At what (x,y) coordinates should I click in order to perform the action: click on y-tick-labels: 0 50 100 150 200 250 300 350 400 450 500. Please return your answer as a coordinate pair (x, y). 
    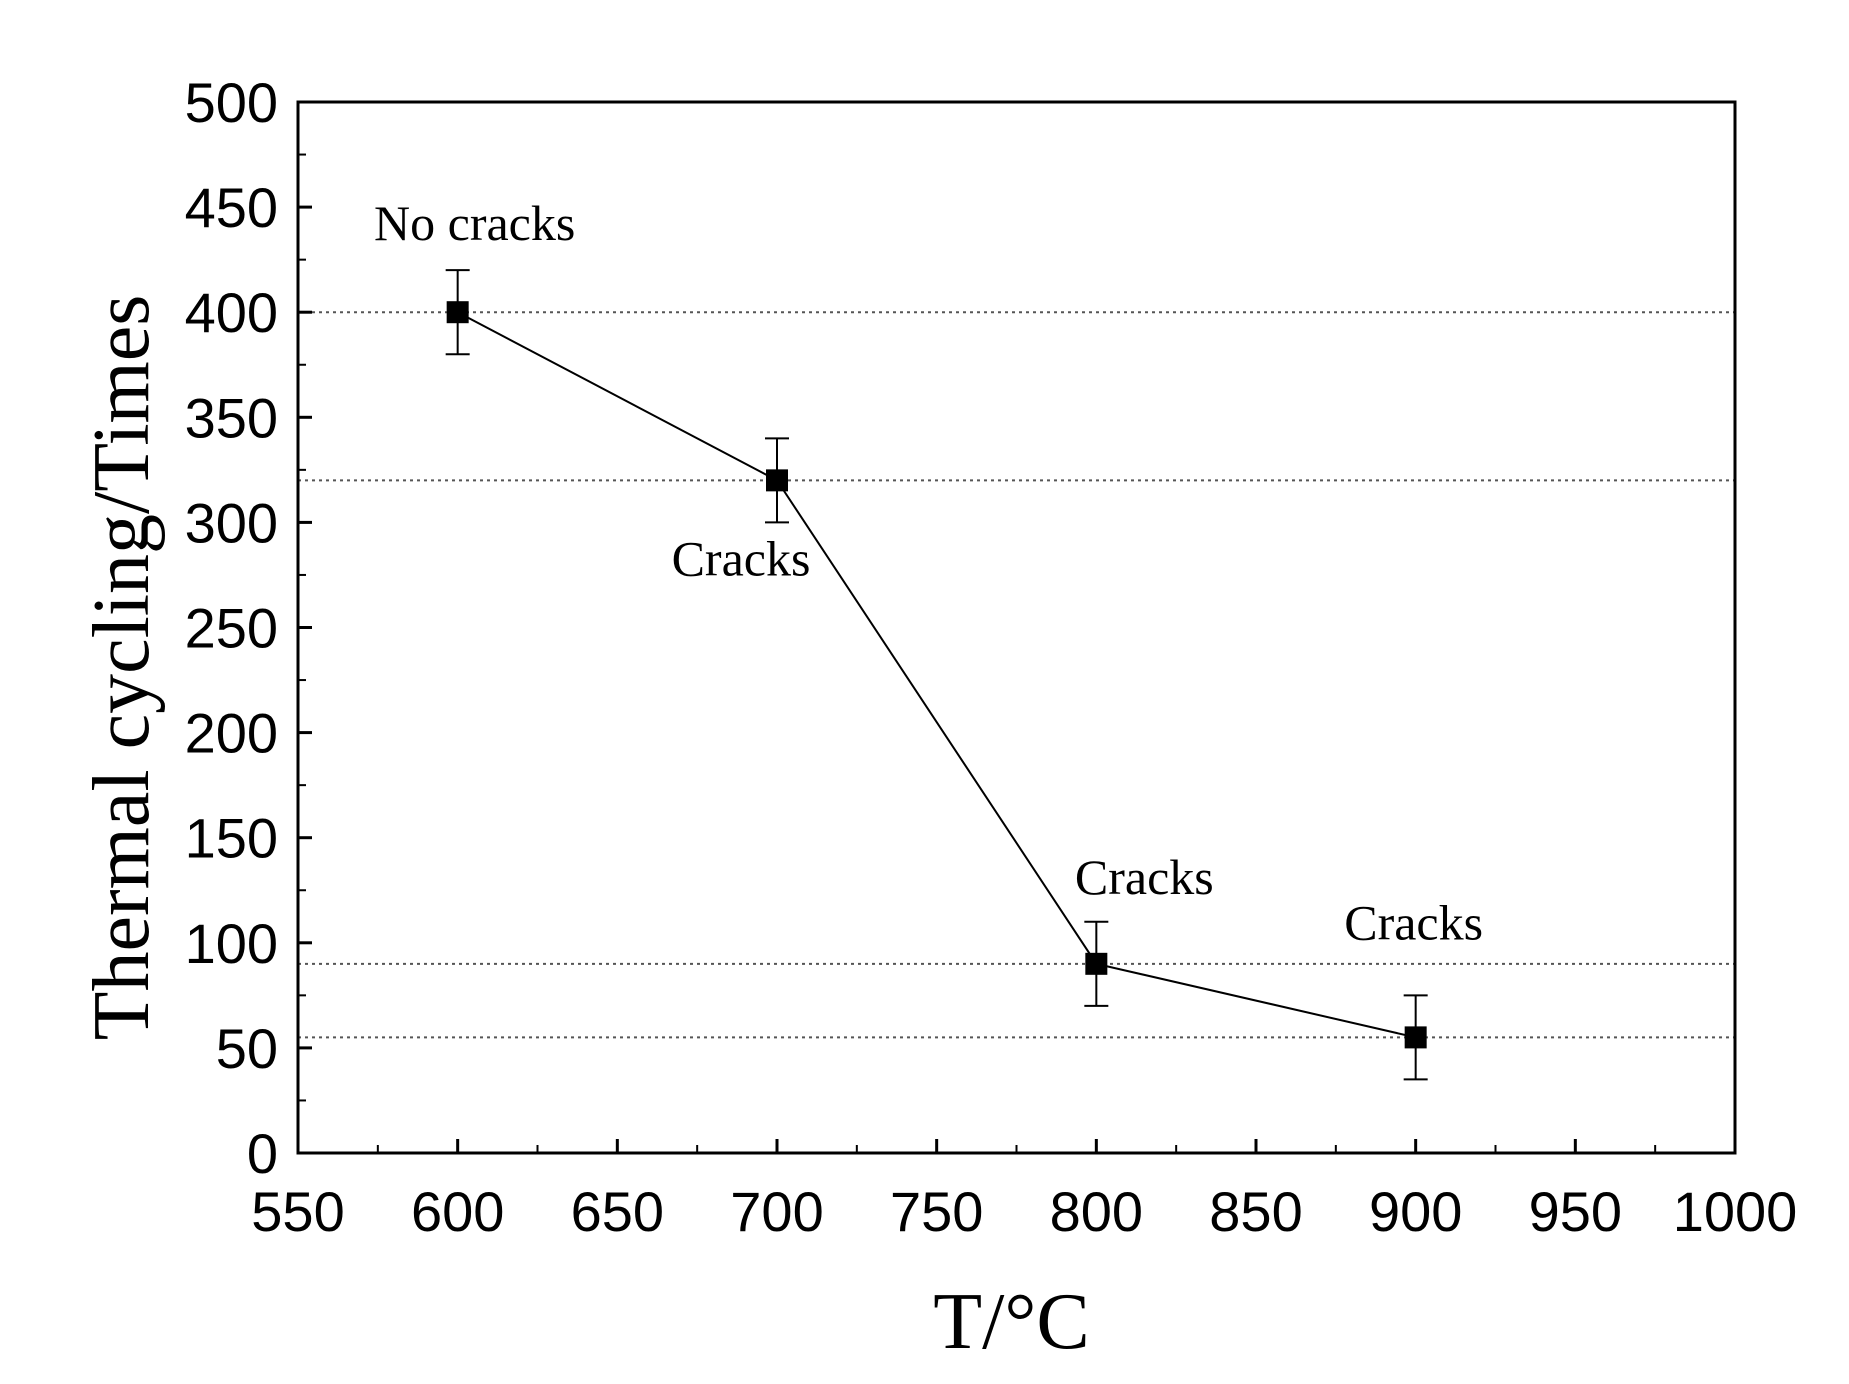
    Looking at the image, I should click on (231, 628).